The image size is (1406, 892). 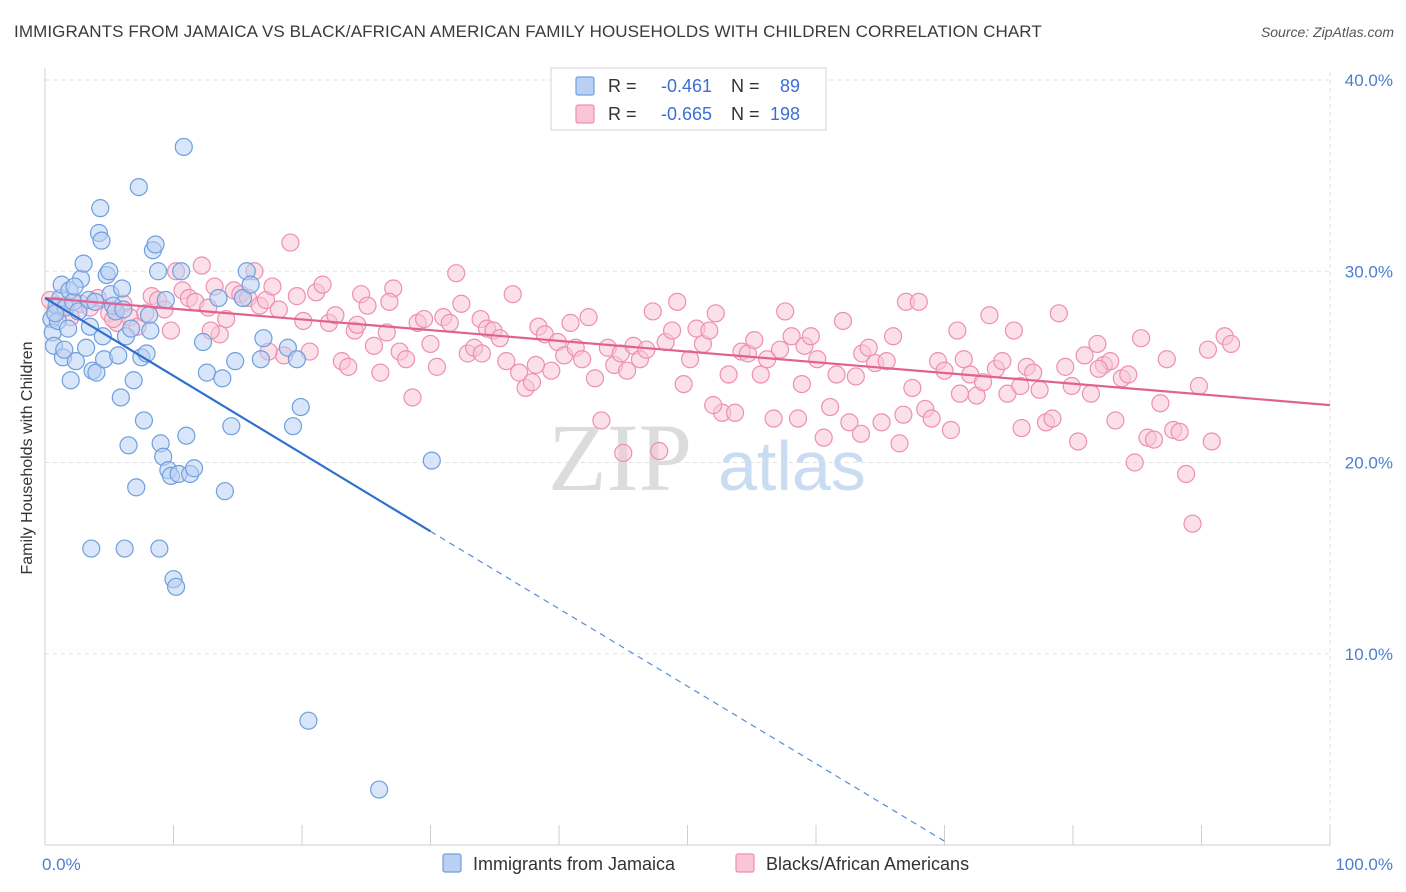 What do you see at coordinates (707, 457) in the screenshot?
I see `watermark: ZIP atlas` at bounding box center [707, 457].